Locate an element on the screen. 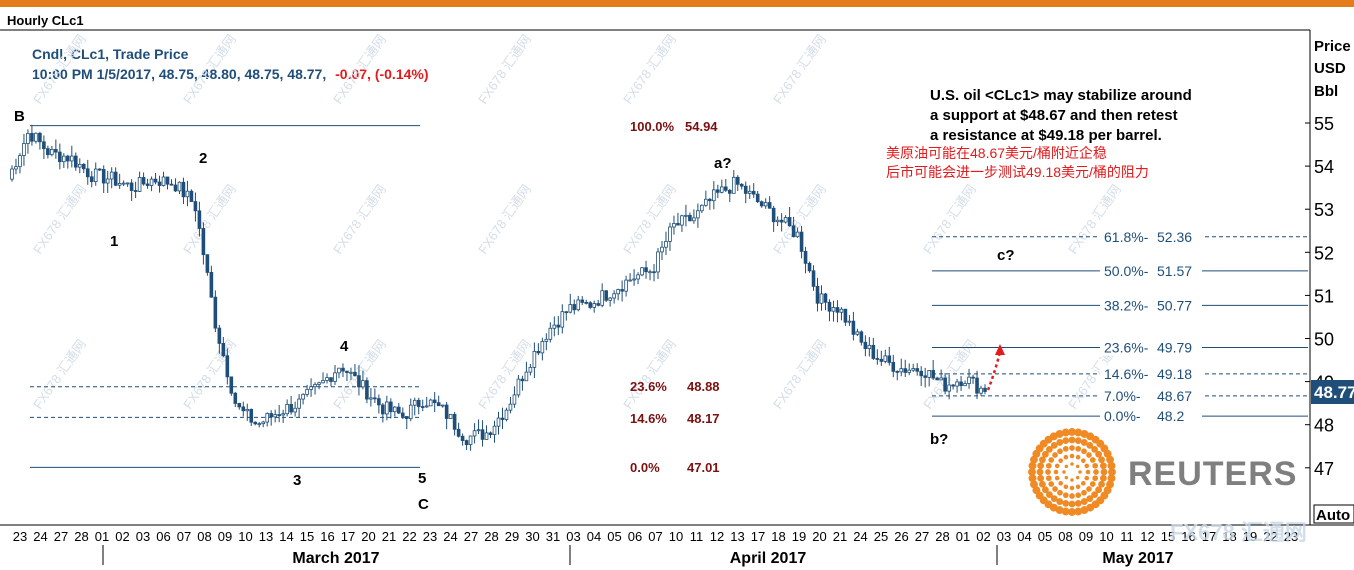 This screenshot has width=1354, height=570. retracement-right-pct: 23.6%- is located at coordinates (1126, 348).